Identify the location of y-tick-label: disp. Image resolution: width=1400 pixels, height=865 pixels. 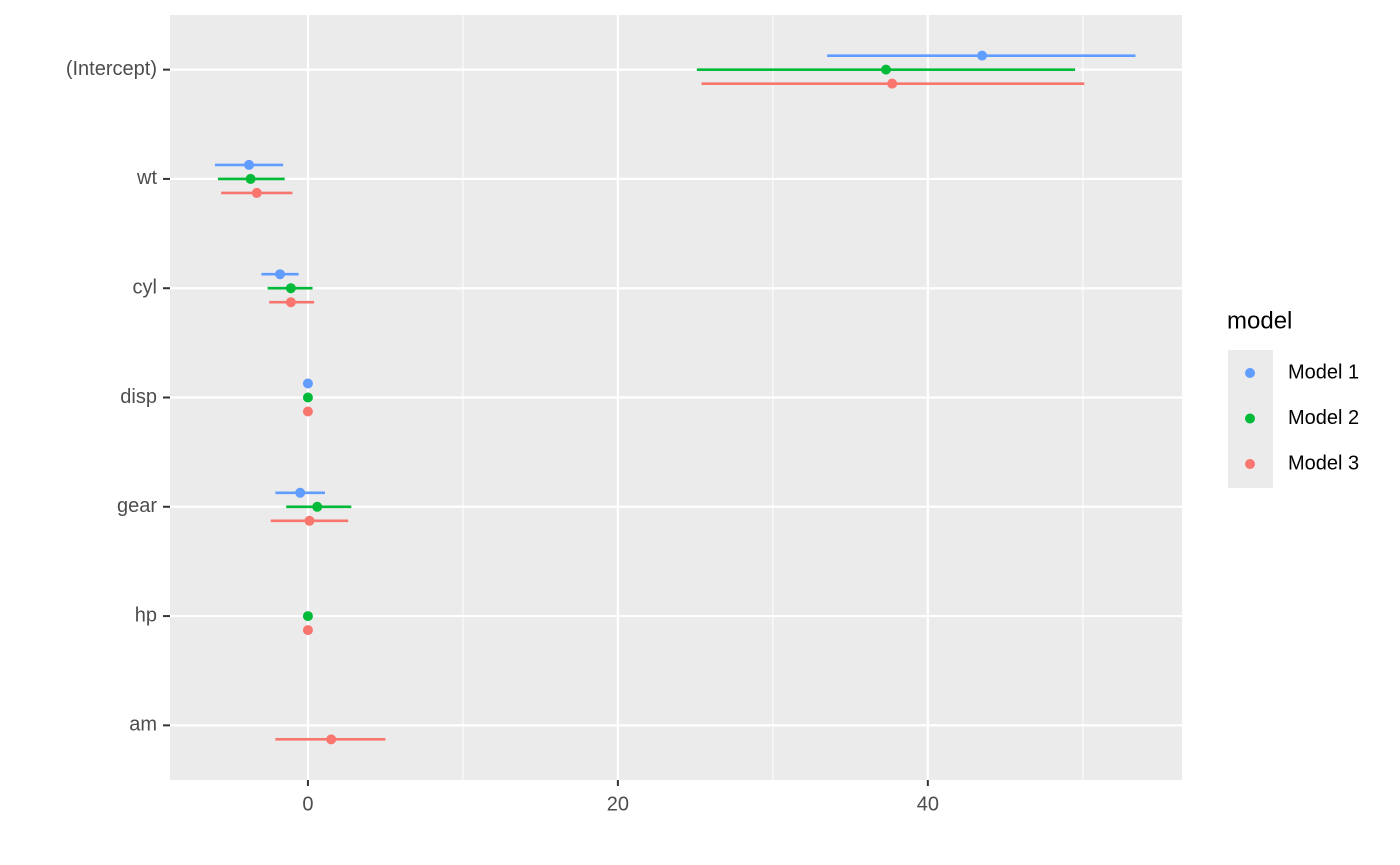
(138, 397).